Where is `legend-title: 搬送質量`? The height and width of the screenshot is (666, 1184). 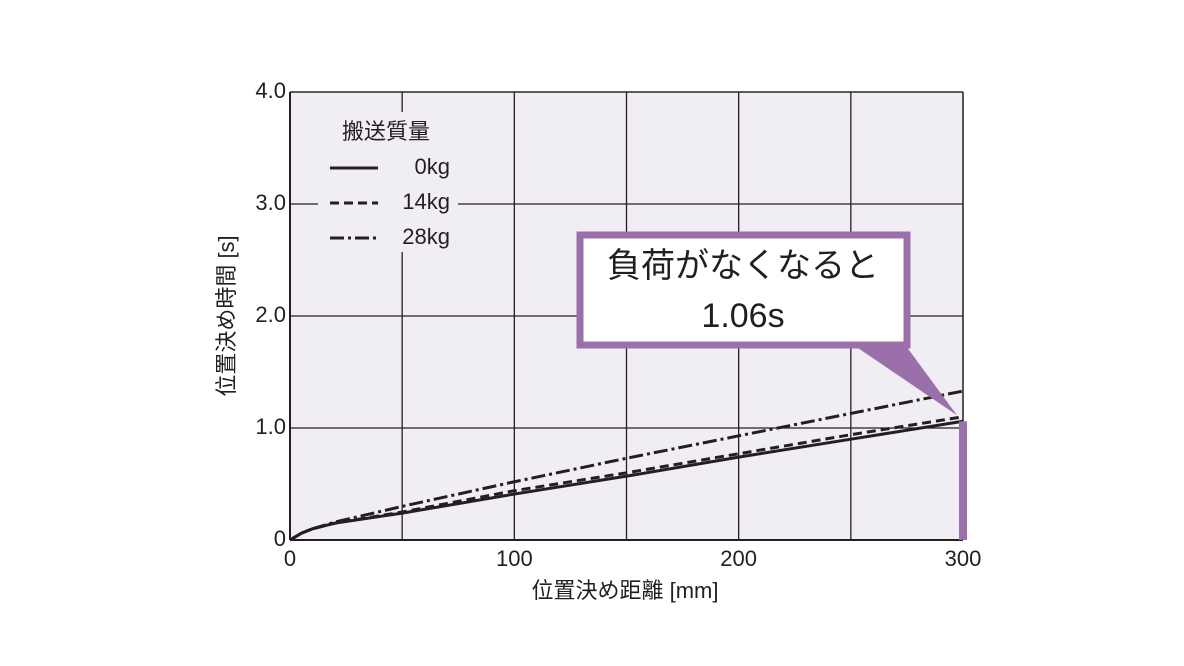 legend-title: 搬送質量 is located at coordinates (386, 131).